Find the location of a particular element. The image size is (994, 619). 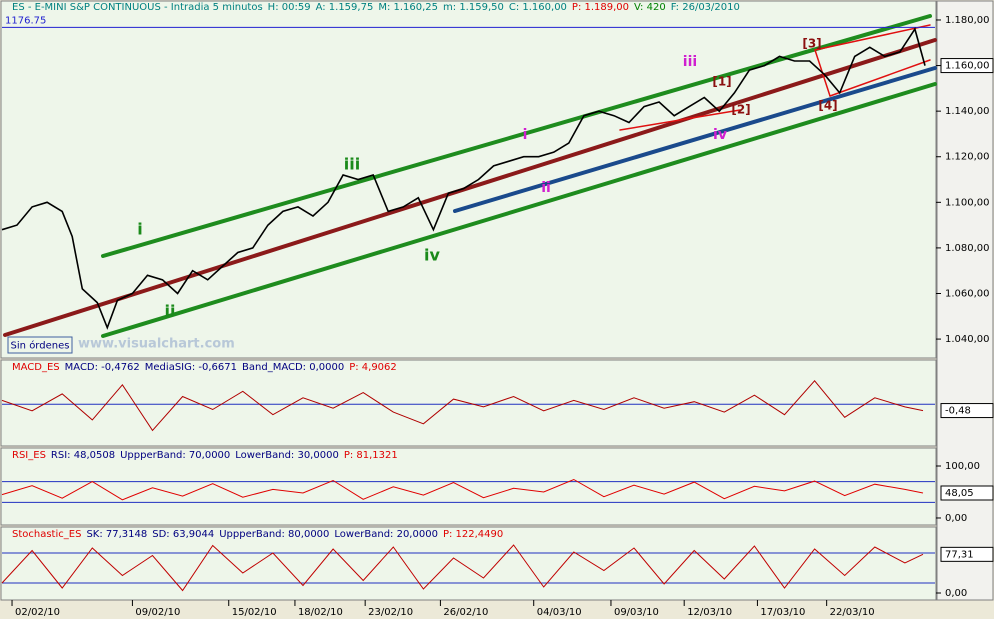

x-tick-label: 23/02/10 is located at coordinates (390, 612).